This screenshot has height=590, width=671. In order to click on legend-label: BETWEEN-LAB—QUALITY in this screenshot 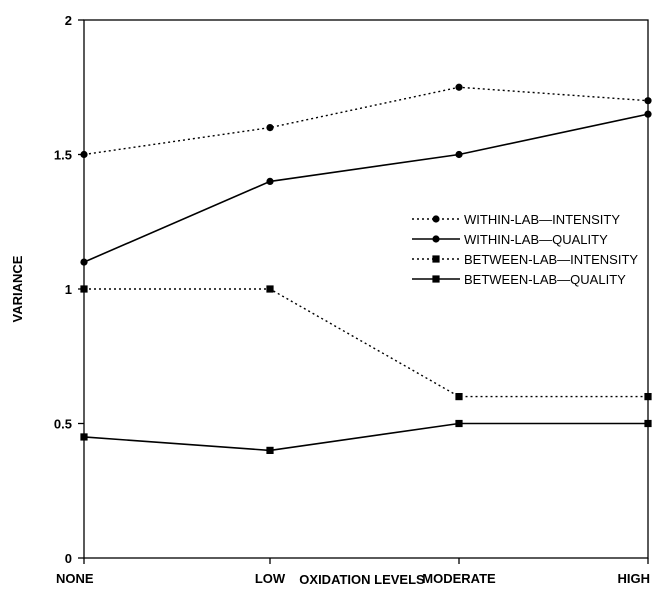, I will do `click(545, 279)`.